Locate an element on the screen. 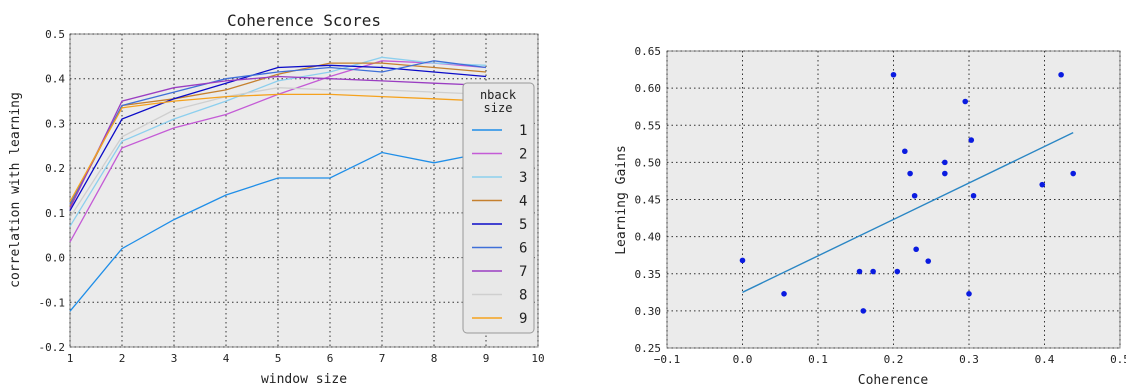 This screenshot has height=387, width=1126. right-x-tick-label: 0.3 is located at coordinates (969, 359).